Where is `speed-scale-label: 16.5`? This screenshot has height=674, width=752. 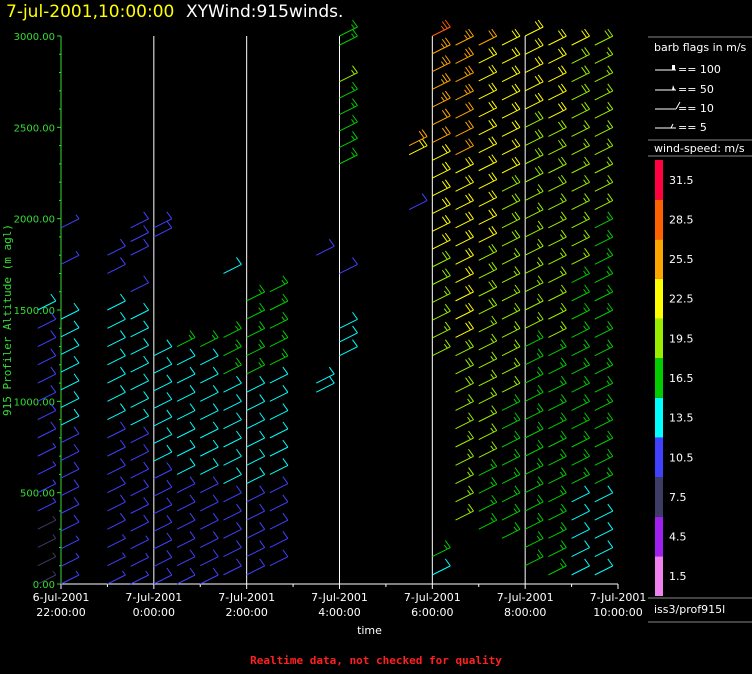
speed-scale-label: 16.5 is located at coordinates (681, 378).